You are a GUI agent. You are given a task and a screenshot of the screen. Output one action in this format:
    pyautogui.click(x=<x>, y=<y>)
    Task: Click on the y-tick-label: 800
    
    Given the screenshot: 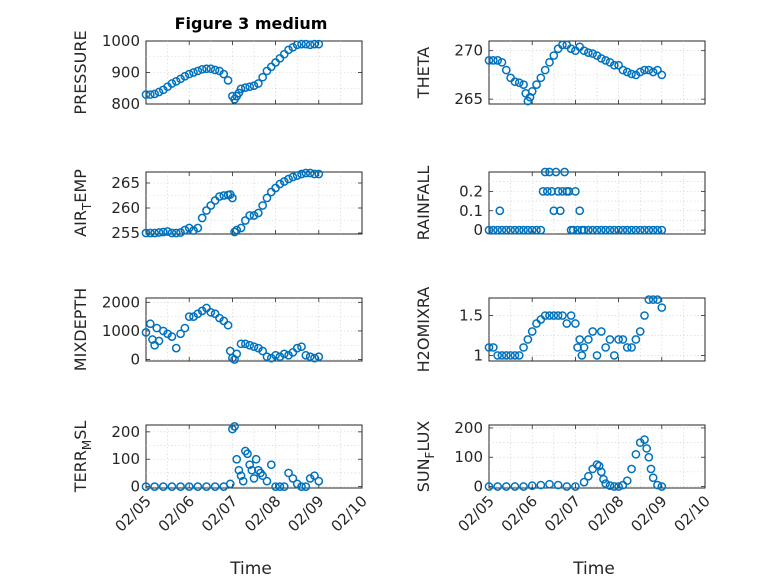 What is the action you would take?
    pyautogui.click(x=125, y=104)
    